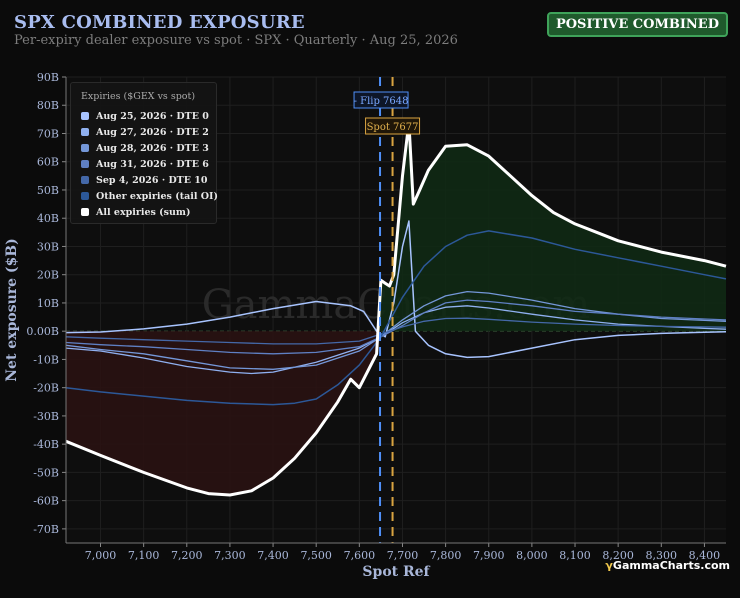  I want to click on y-tick-label: 60B, so click(48, 162).